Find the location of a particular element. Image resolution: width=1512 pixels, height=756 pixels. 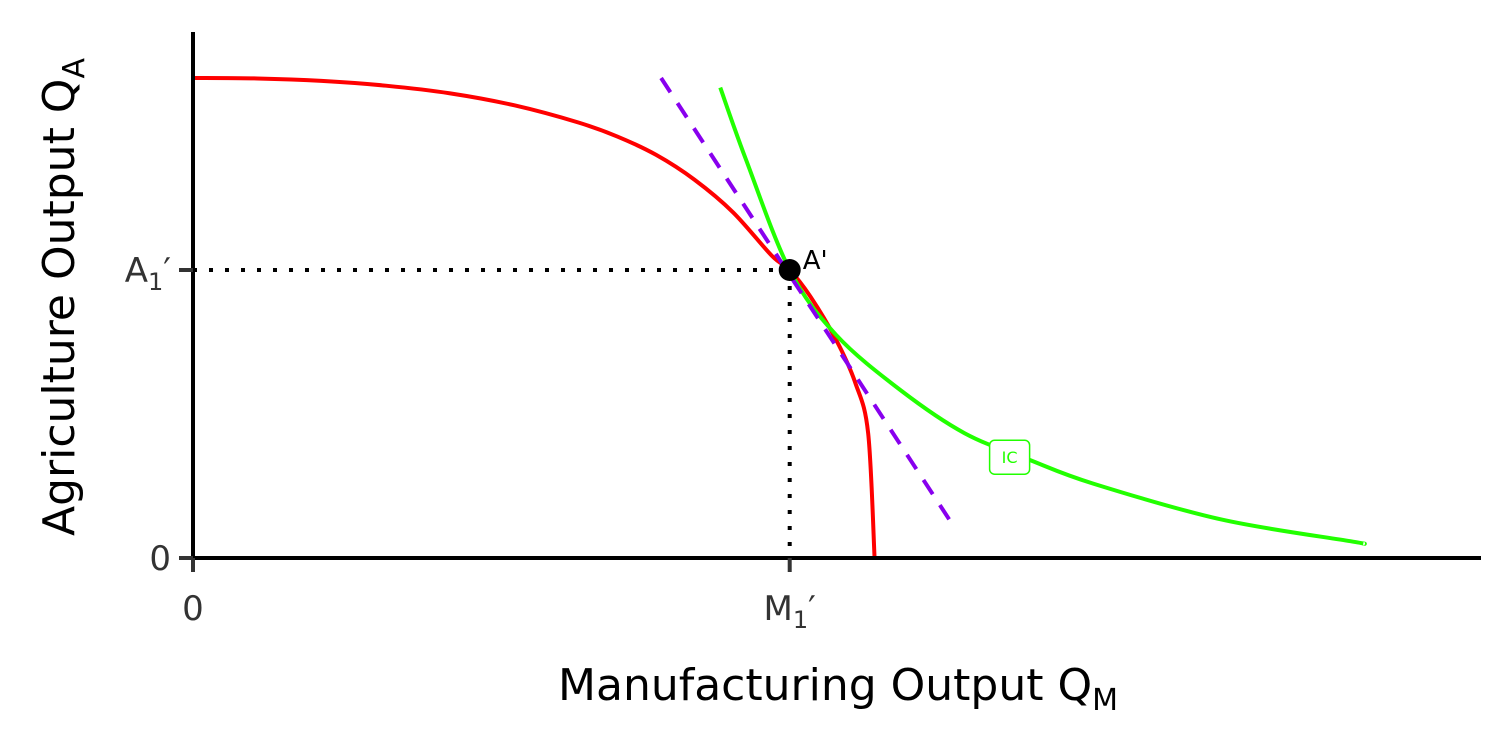

curve-label-box is located at coordinates (1009, 457).